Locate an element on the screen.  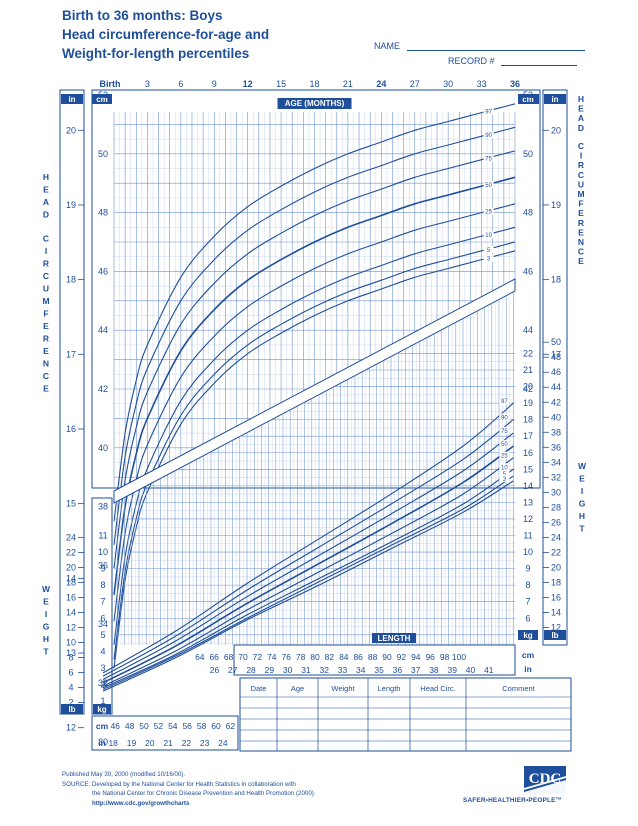
hc-right-cm-unit: cm is located at coordinates (528, 99).